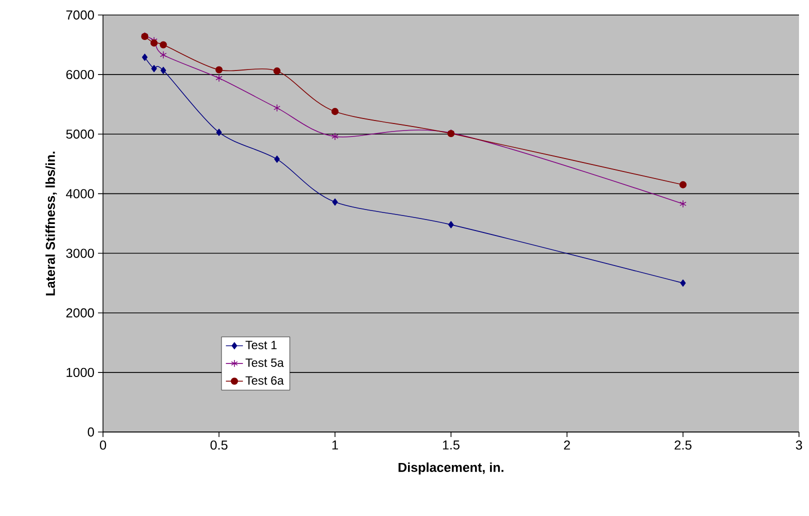 The width and height of the screenshot is (809, 516). I want to click on x-tick-label: 1.5, so click(451, 445).